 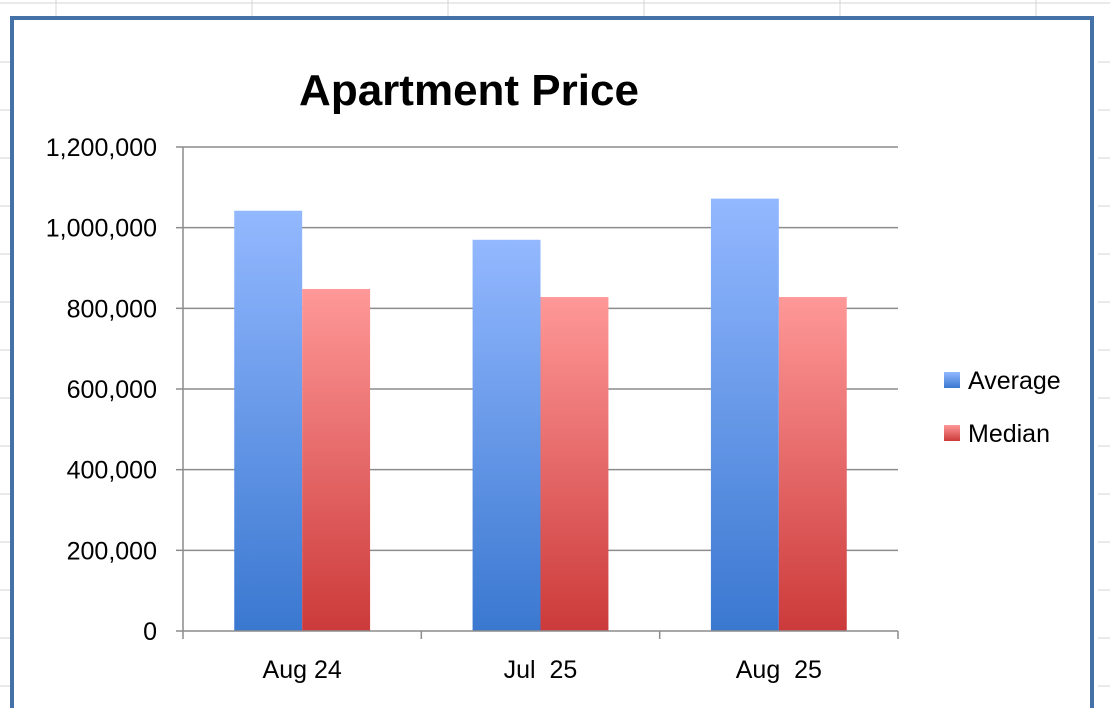 I want to click on y-tick-label: 200,000, so click(x=112, y=551).